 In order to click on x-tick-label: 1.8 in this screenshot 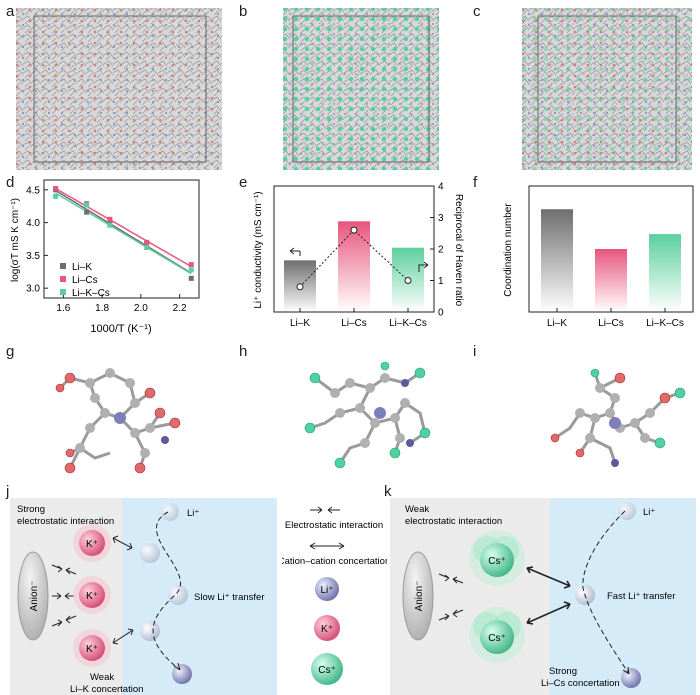, I will do `click(102, 308)`.